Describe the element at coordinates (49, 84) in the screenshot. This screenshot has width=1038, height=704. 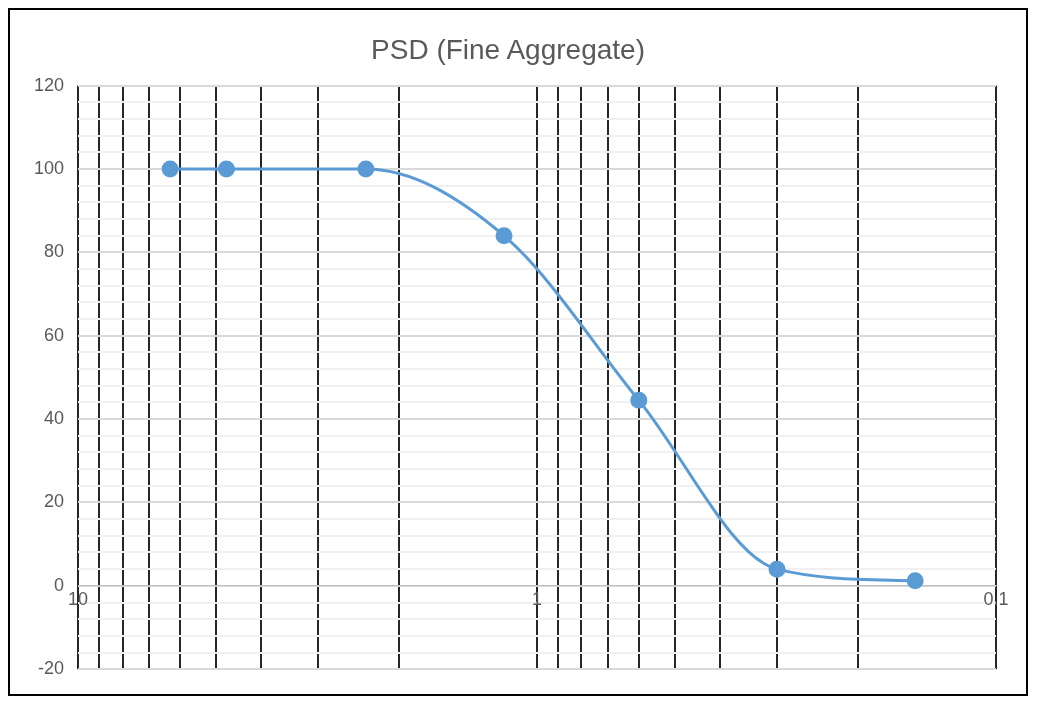
I see `y-tick-label: 120` at that location.